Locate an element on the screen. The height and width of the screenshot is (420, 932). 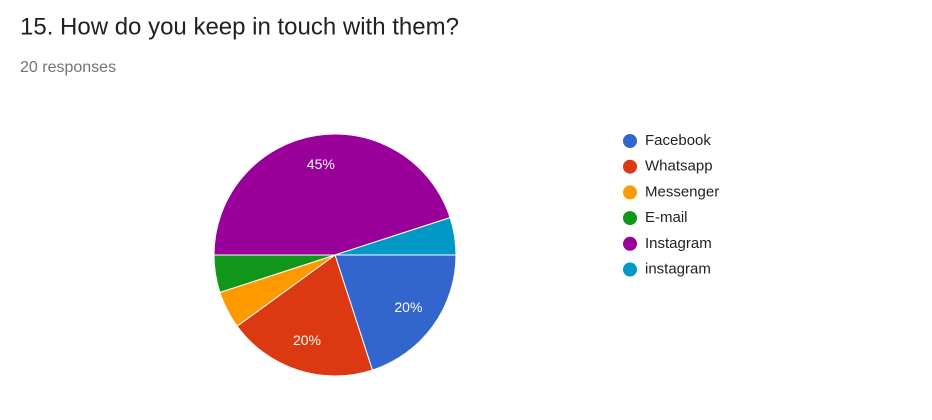
legend-label: instagram is located at coordinates (678, 268).